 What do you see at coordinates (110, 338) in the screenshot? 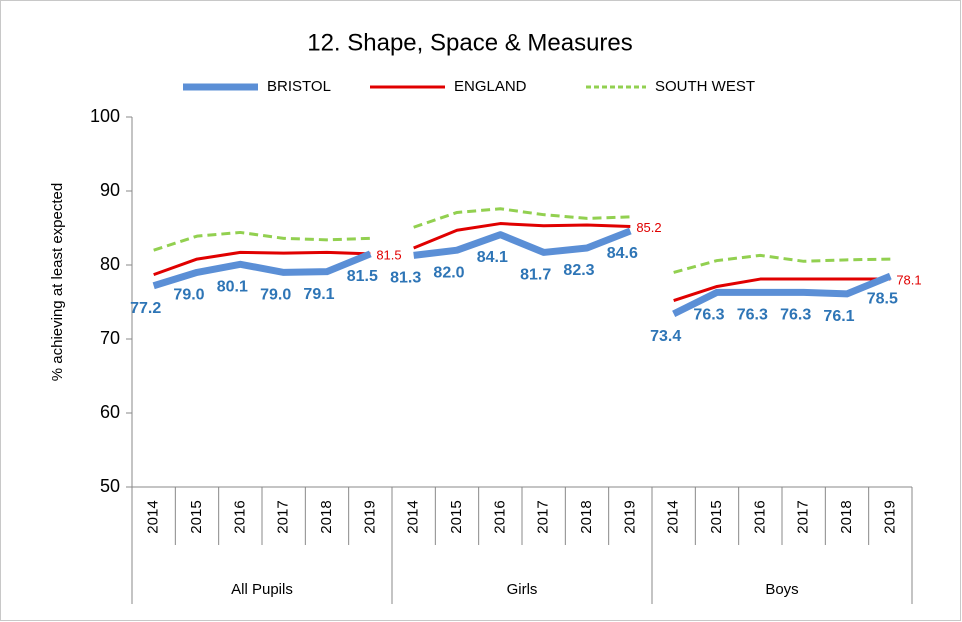
I see `y-tick-label: 70` at bounding box center [110, 338].